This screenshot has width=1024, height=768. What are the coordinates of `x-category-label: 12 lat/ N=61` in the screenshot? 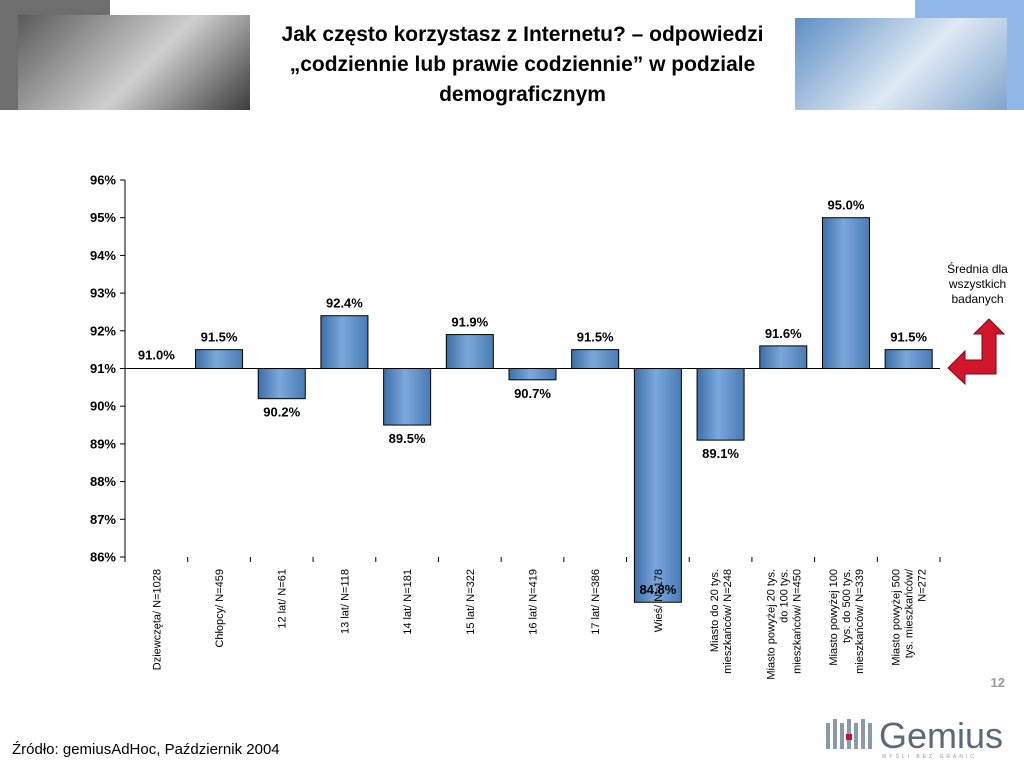 It's located at (283, 599).